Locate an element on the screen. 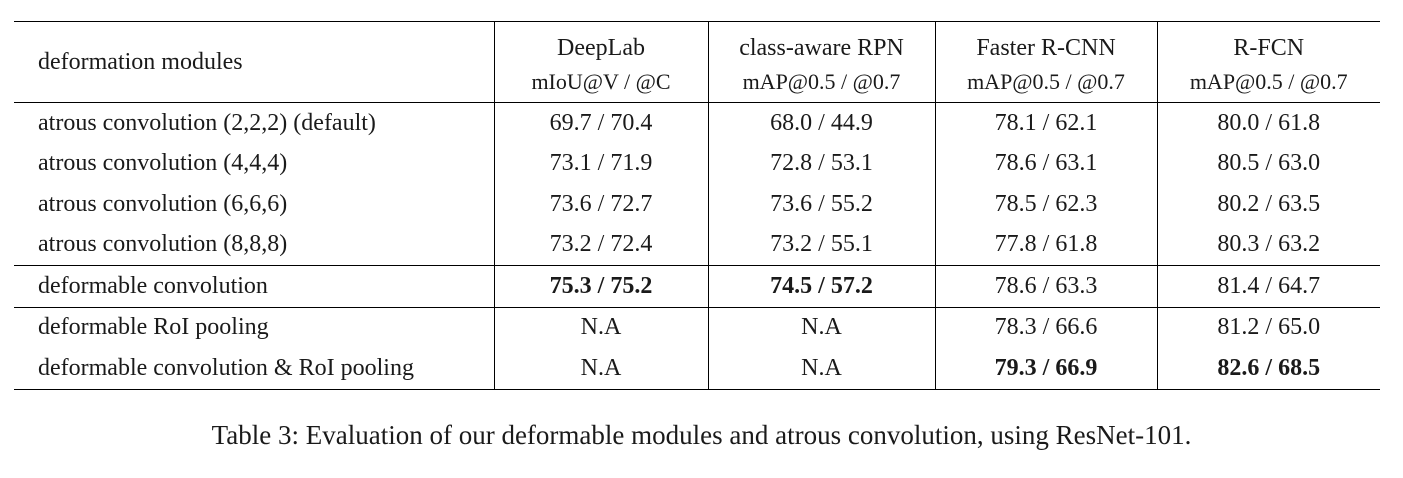 The width and height of the screenshot is (1403, 478). table-cell: 78.5 / 62.3 is located at coordinates (1046, 204).